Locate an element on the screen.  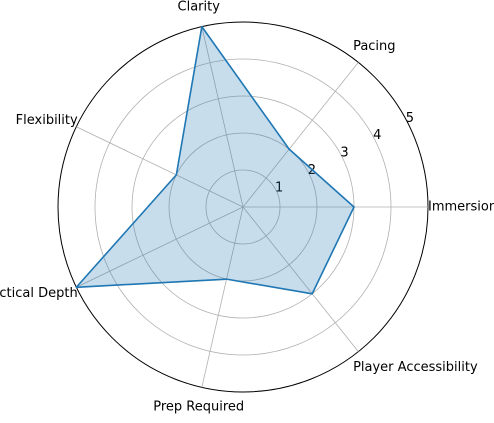
category-label: Immersion is located at coordinates (461, 207).